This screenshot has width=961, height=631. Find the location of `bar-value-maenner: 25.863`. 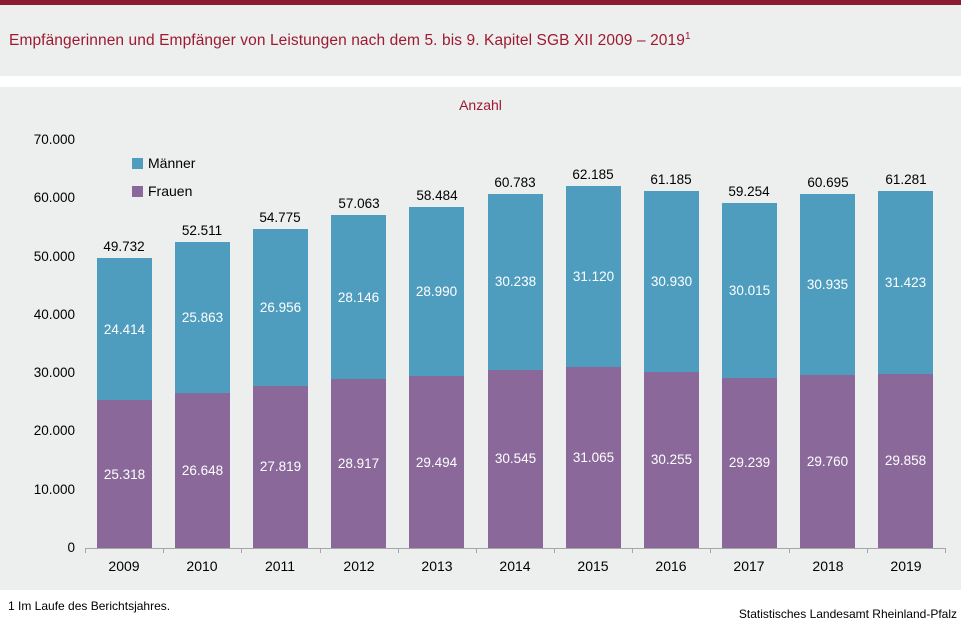

bar-value-maenner: 25.863 is located at coordinates (202, 317).